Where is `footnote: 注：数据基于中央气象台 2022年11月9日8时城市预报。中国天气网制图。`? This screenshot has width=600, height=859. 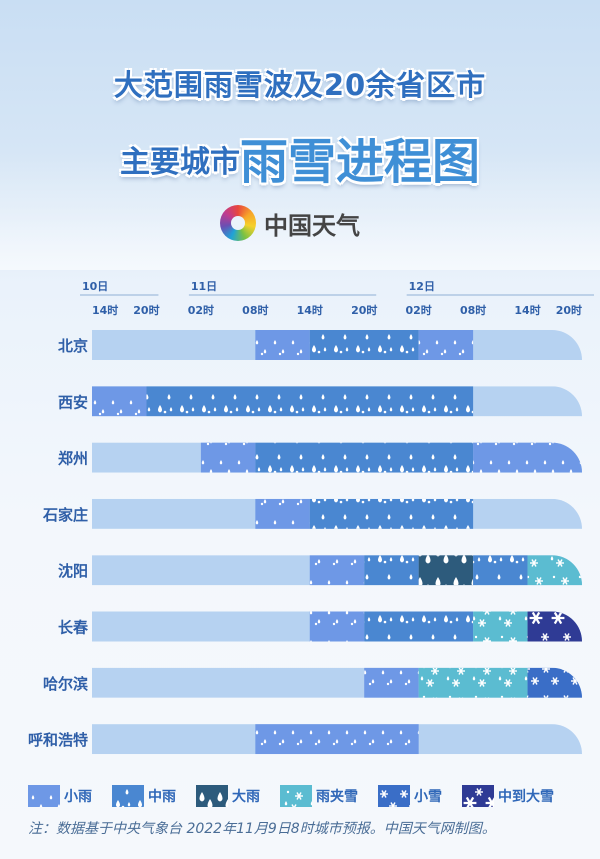 footnote: 注：数据基于中央气象台 2022年11月9日8时城市预报。中国天气网制图。 is located at coordinates (262, 829).